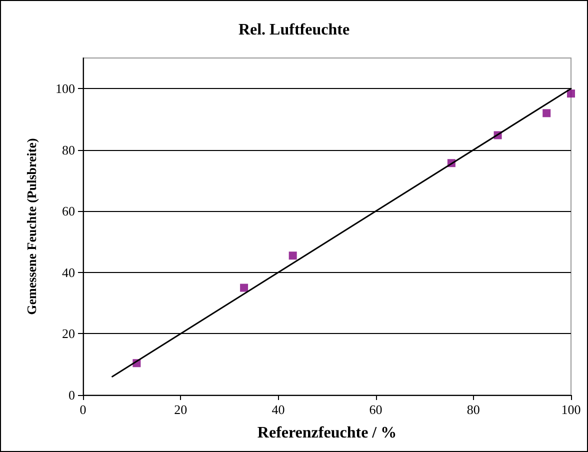 The height and width of the screenshot is (452, 588). Describe the element at coordinates (68, 272) in the screenshot. I see `y-tick-label: 40` at that location.